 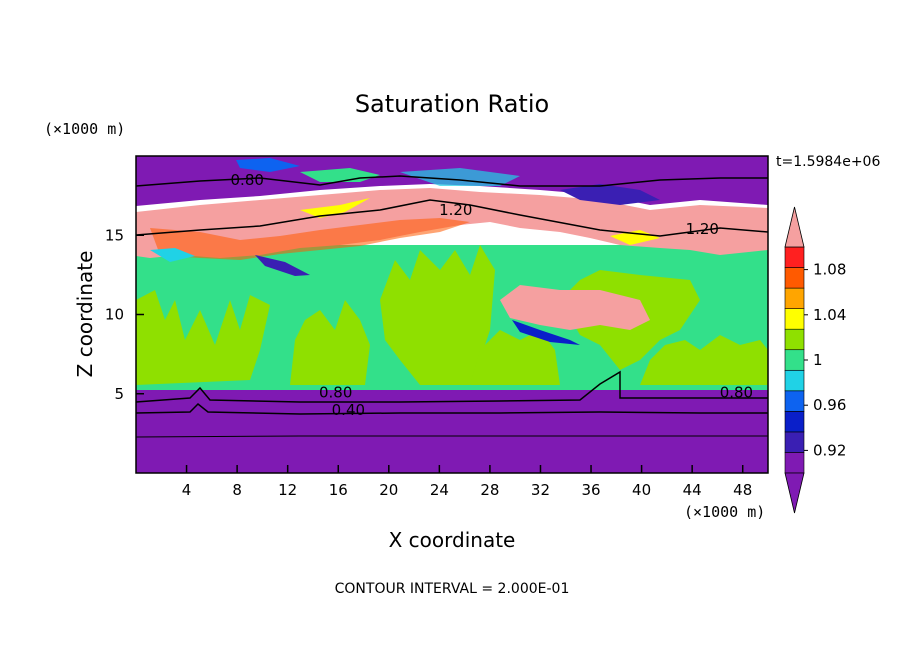 I want to click on embedded-supersat-patch, so click(x=575, y=307).